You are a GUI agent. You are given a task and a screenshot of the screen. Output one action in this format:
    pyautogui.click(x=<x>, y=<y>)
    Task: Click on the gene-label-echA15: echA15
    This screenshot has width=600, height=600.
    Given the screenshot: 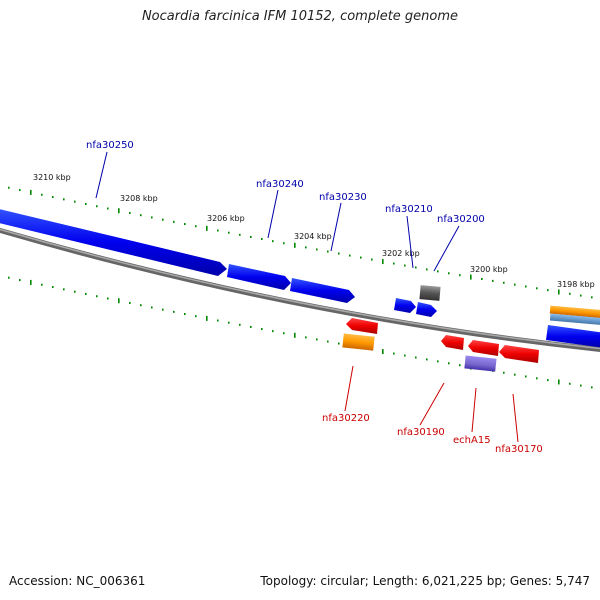 What is the action you would take?
    pyautogui.click(x=472, y=440)
    